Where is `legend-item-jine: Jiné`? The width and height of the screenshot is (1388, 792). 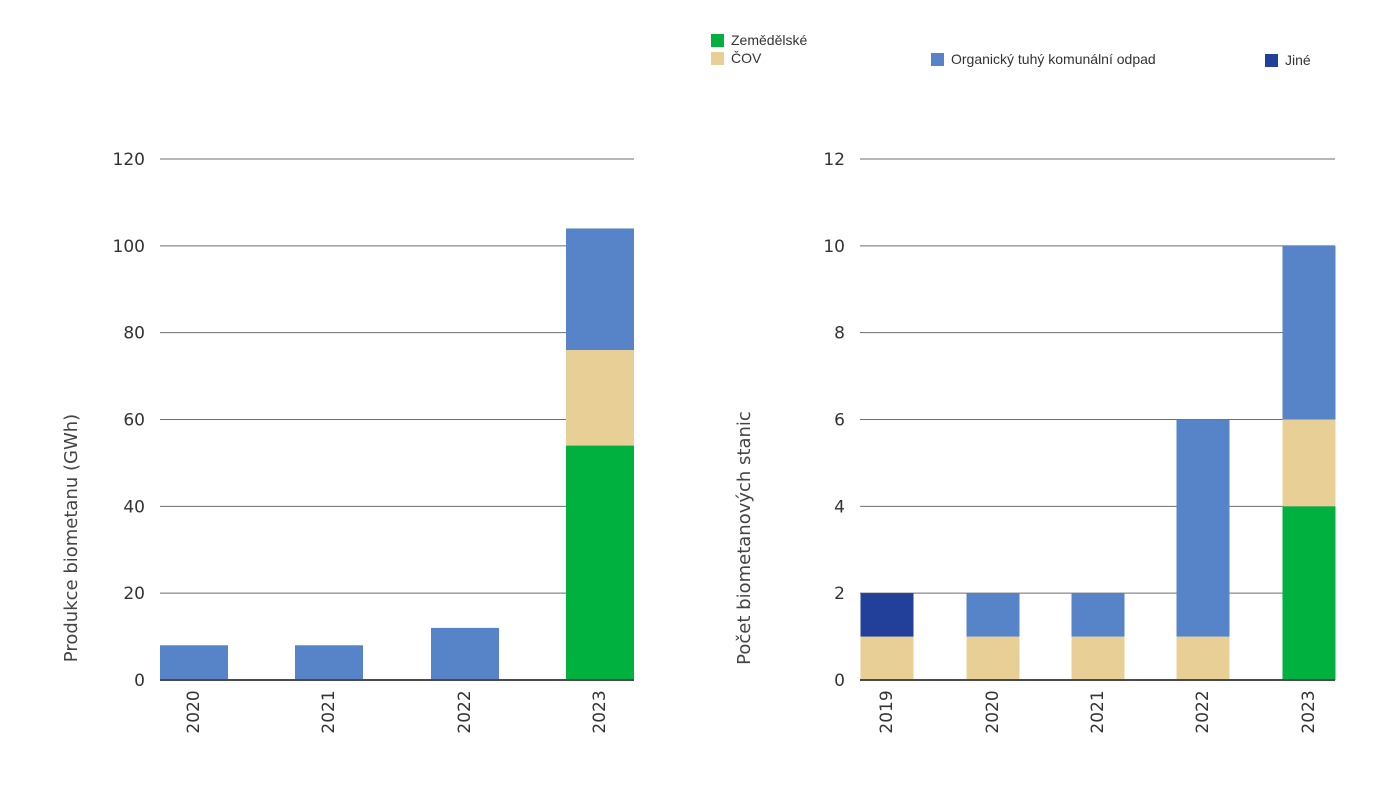
legend-item-jine: Jiné is located at coordinates (1288, 60).